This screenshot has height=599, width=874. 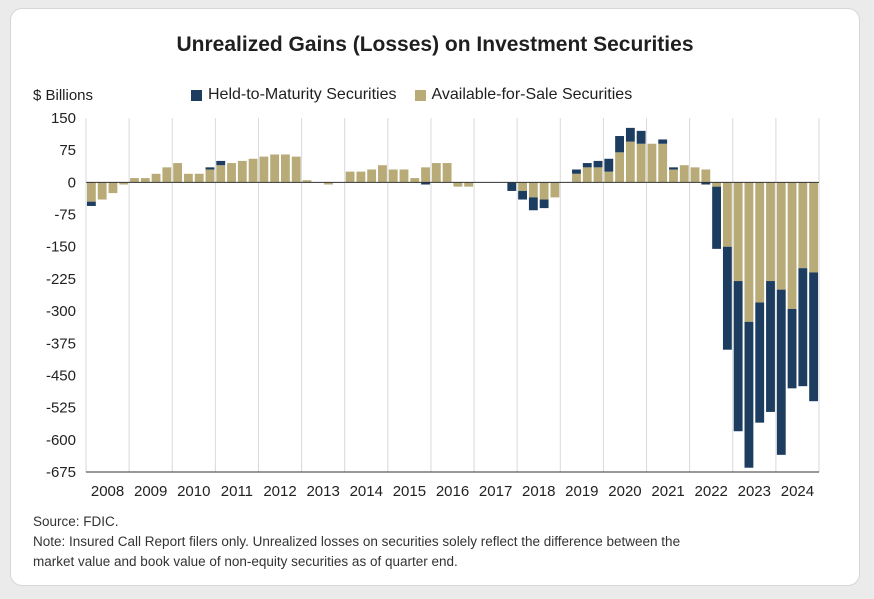 I want to click on y-tick-label: -675, so click(x=61, y=472).